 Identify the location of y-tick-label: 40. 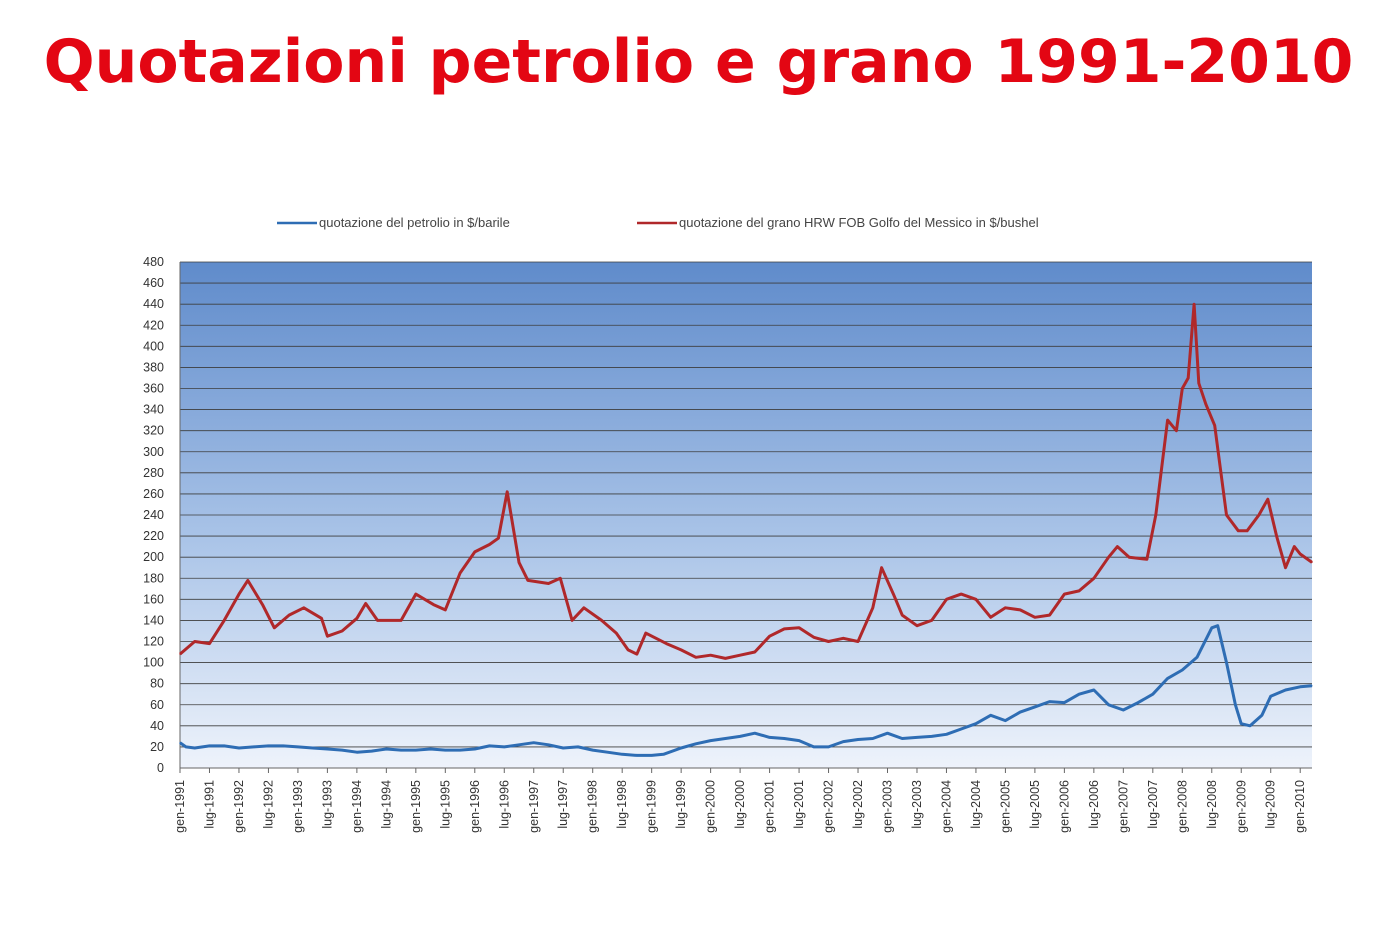
(157, 726).